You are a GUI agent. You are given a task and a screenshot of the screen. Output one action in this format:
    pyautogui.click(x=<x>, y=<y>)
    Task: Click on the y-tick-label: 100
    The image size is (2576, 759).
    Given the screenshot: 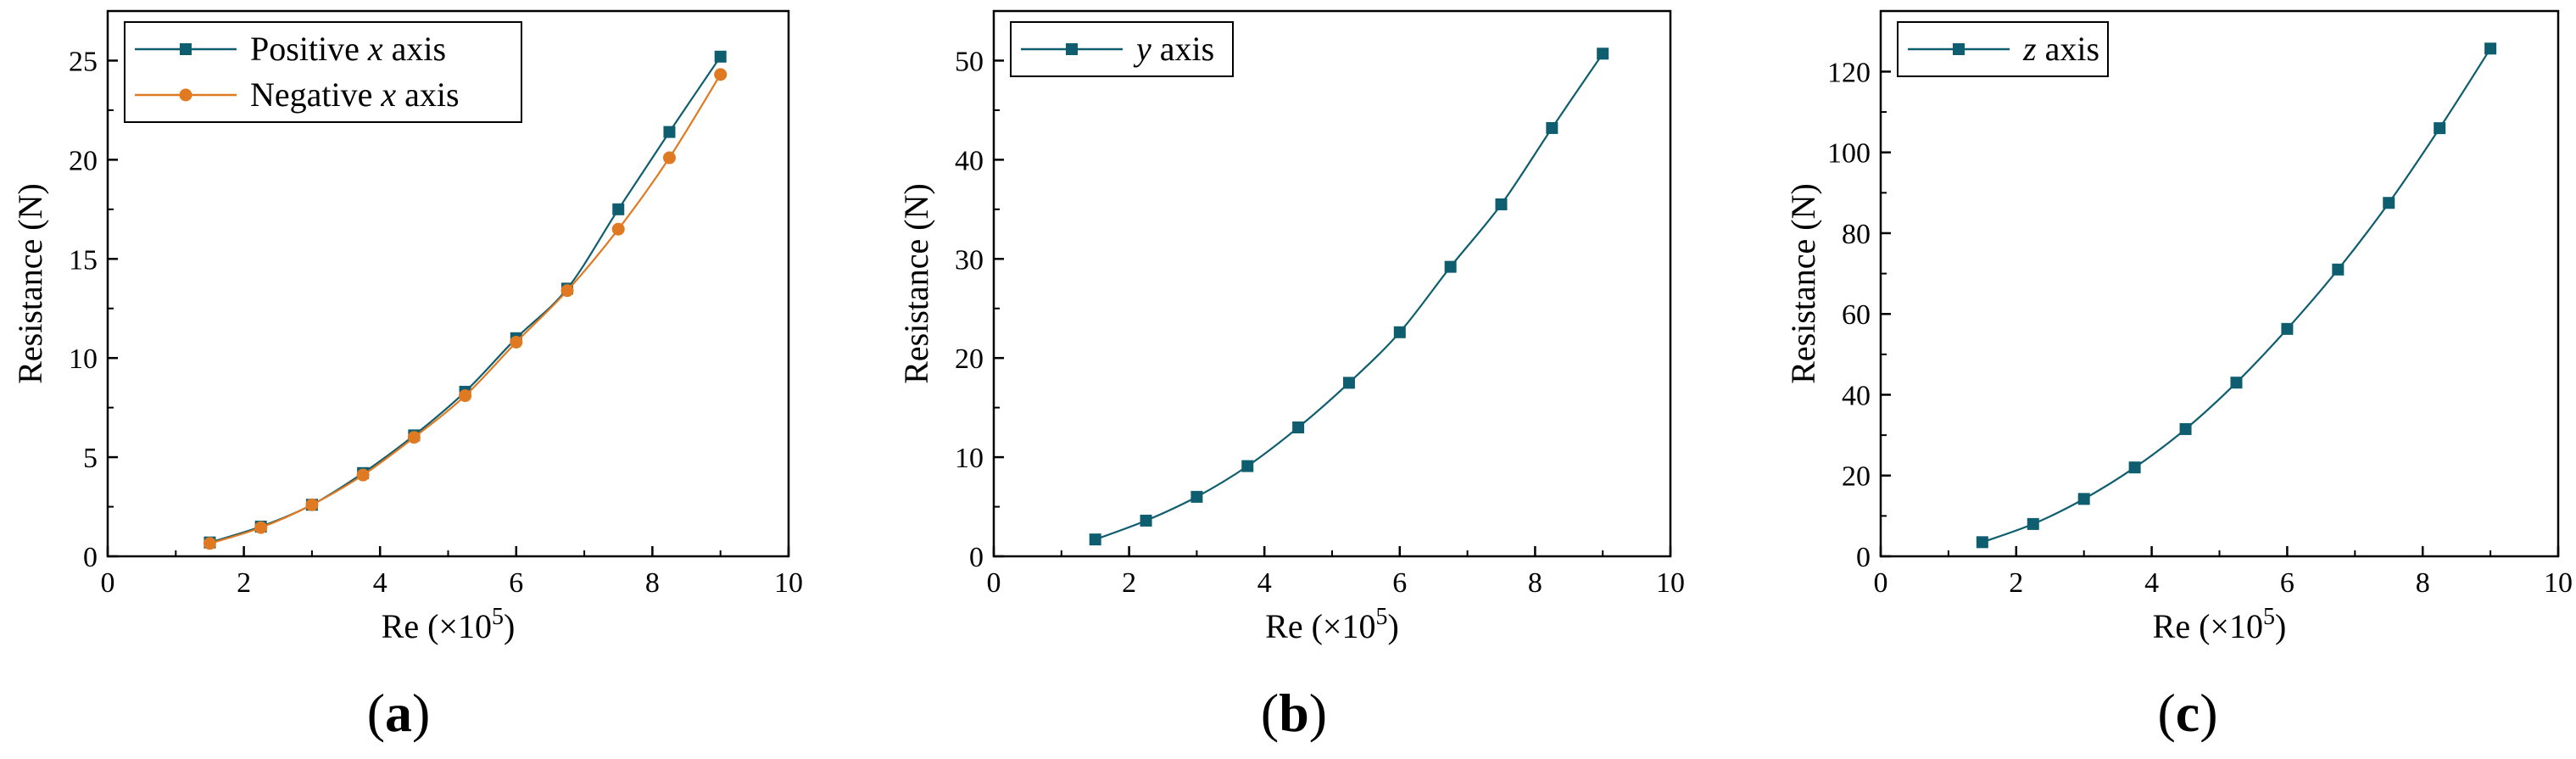 What is the action you would take?
    pyautogui.click(x=1849, y=154)
    